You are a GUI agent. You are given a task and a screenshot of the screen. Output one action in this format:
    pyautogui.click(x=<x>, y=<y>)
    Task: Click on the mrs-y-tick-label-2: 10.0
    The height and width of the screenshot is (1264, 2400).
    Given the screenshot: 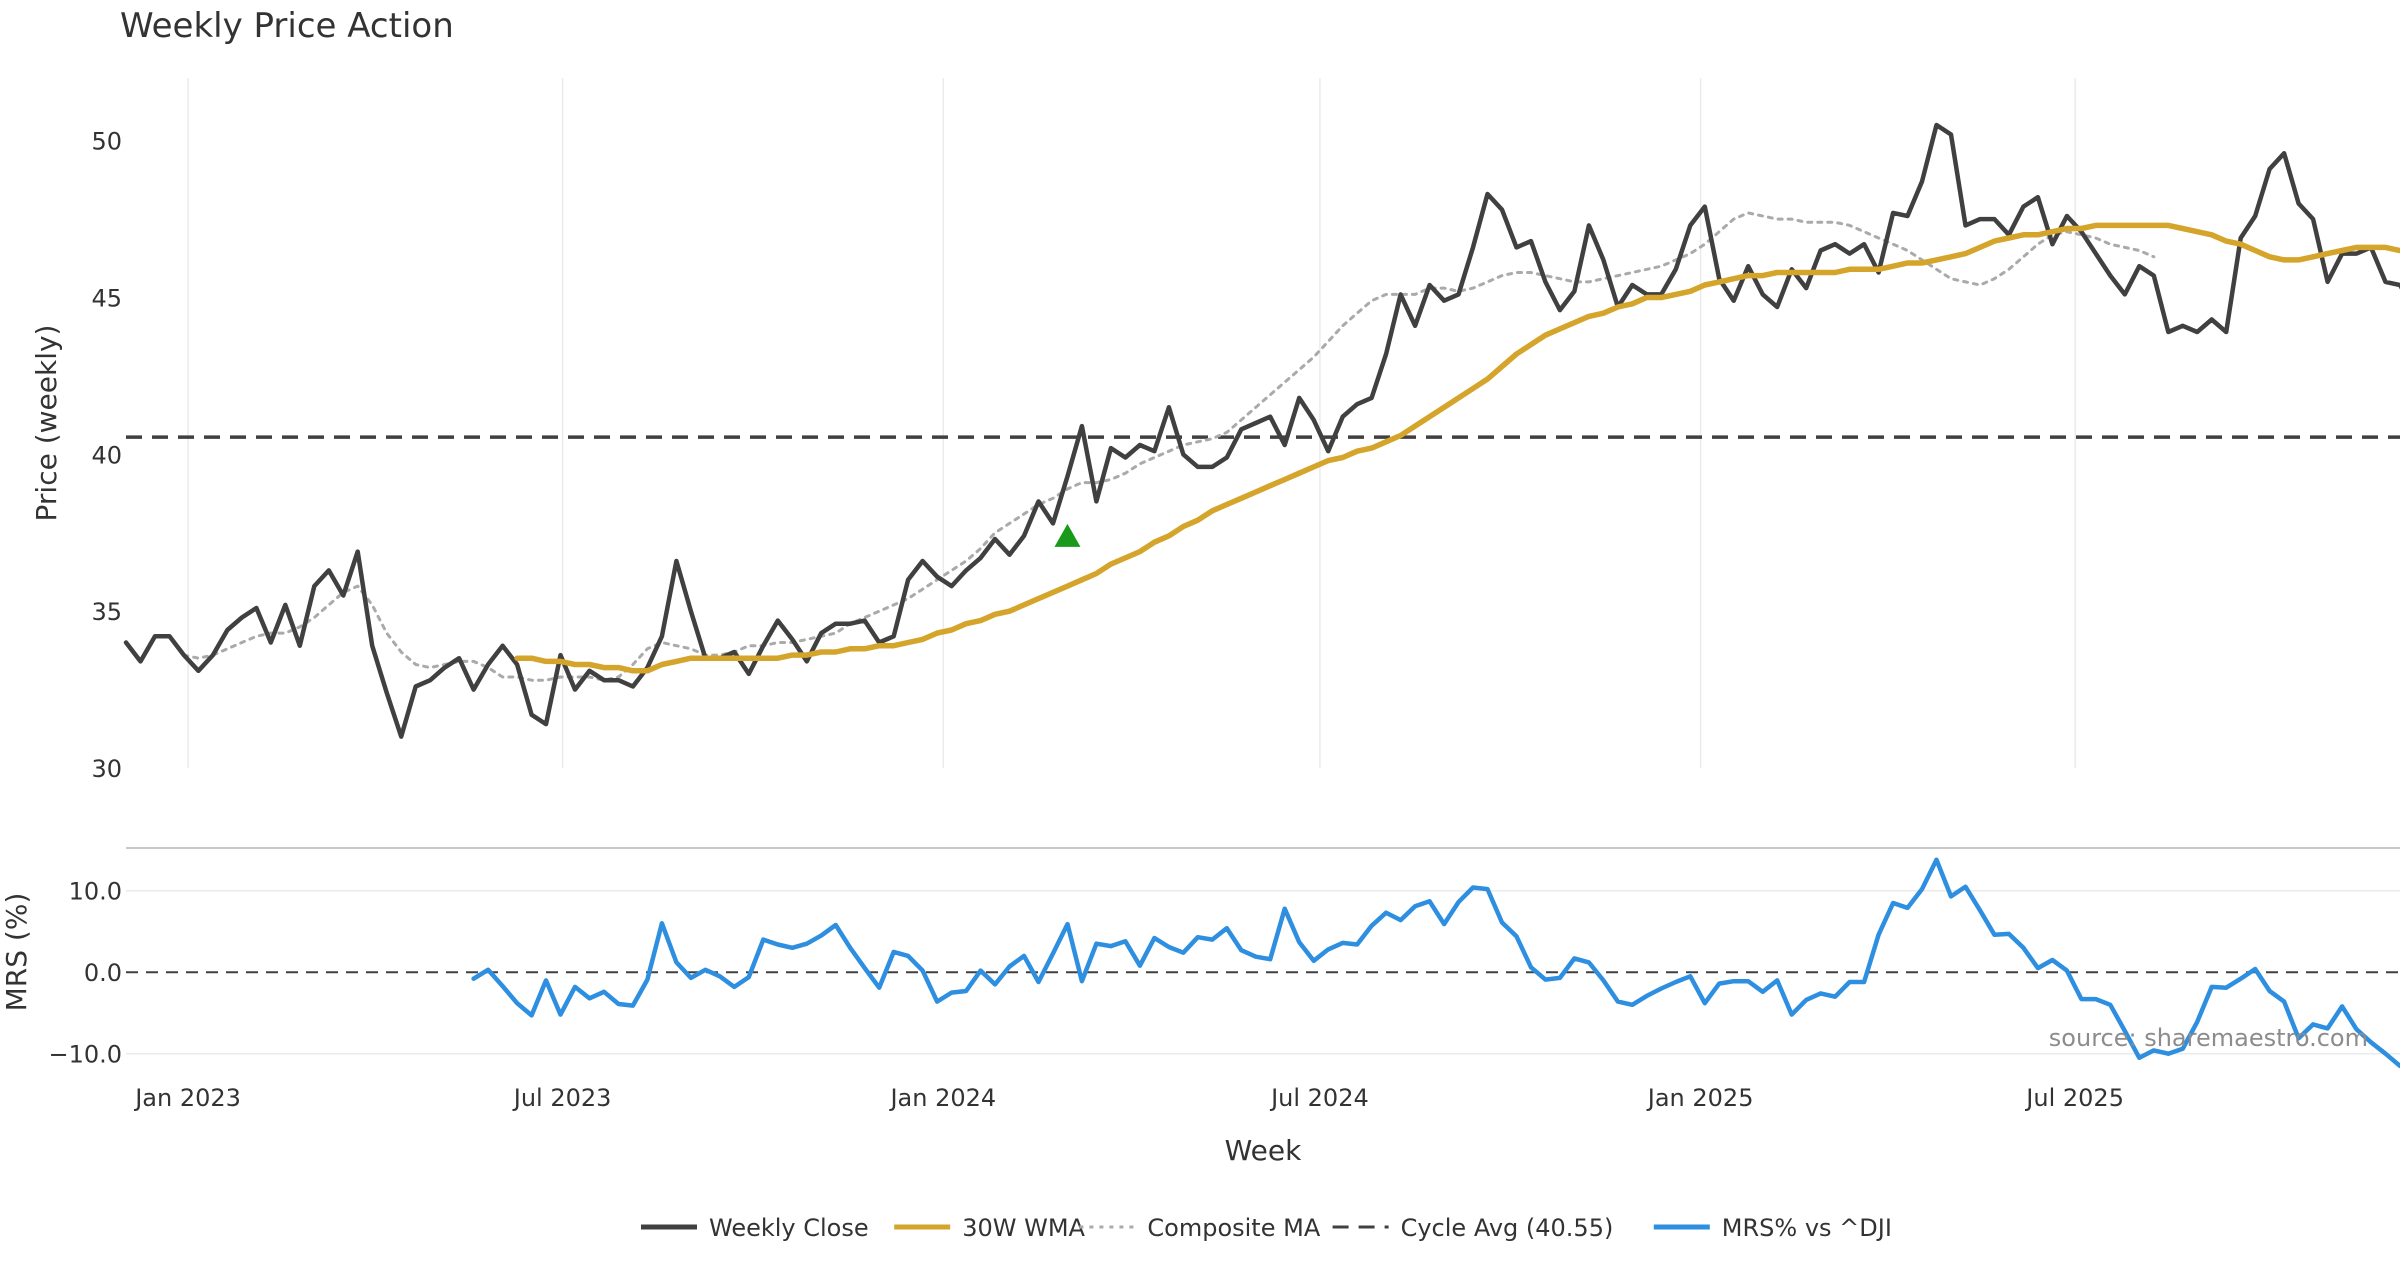 What is the action you would take?
    pyautogui.click(x=95, y=892)
    